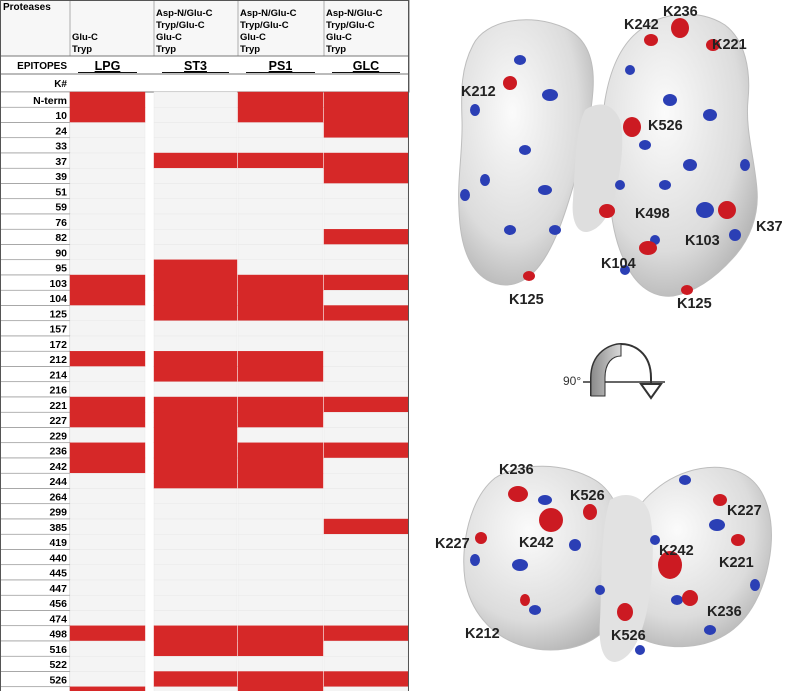 This screenshot has width=787, height=696. I want to click on bottom-label-k242-left: K242, so click(536, 543).